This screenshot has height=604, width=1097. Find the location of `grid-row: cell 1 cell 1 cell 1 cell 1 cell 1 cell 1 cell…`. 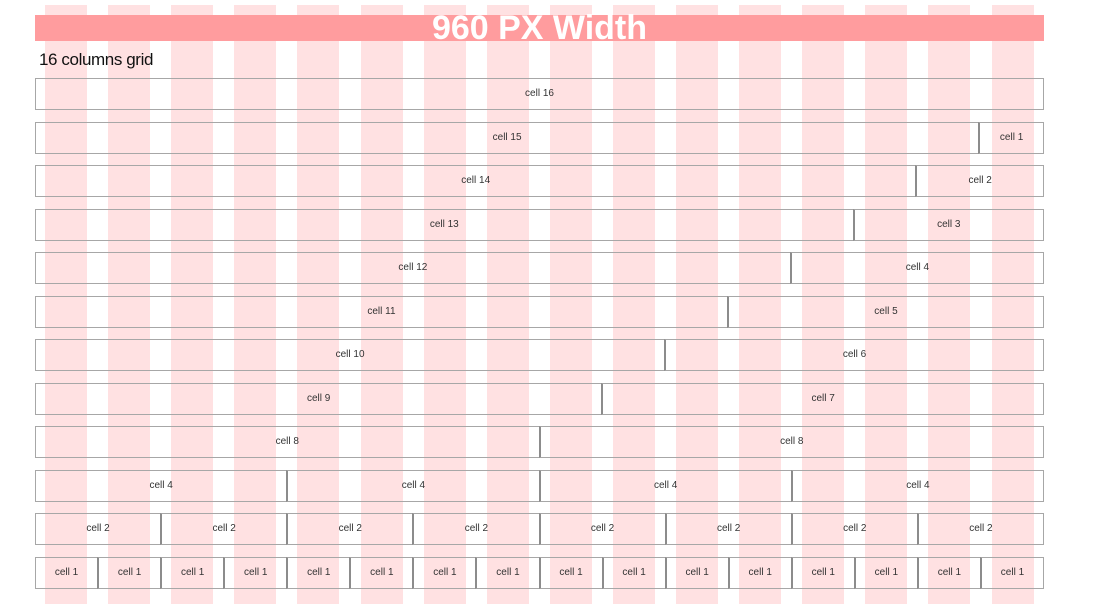

grid-row: cell 1 cell 1 cell 1 cell 1 cell 1 cell 1 cell… is located at coordinates (539, 572).